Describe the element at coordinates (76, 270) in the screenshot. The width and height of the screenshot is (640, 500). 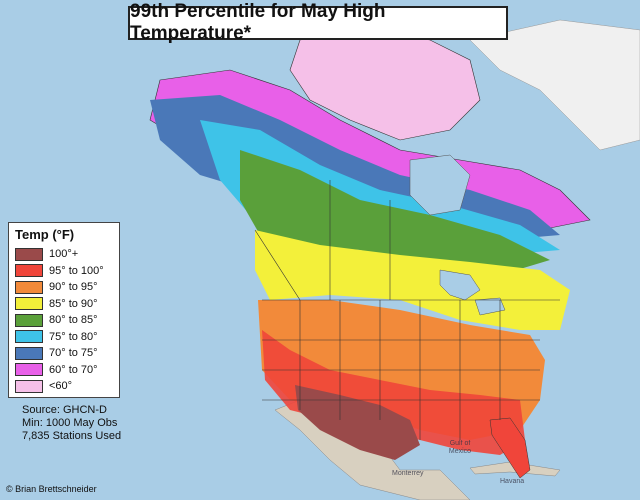
I see `legend-label: 95° to 100°` at that location.